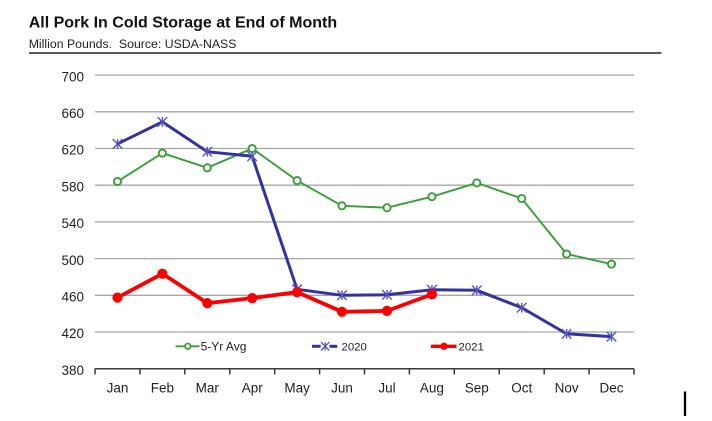  What do you see at coordinates (224, 347) in the screenshot?
I see `svg-text: 5-Yr Avg` at bounding box center [224, 347].